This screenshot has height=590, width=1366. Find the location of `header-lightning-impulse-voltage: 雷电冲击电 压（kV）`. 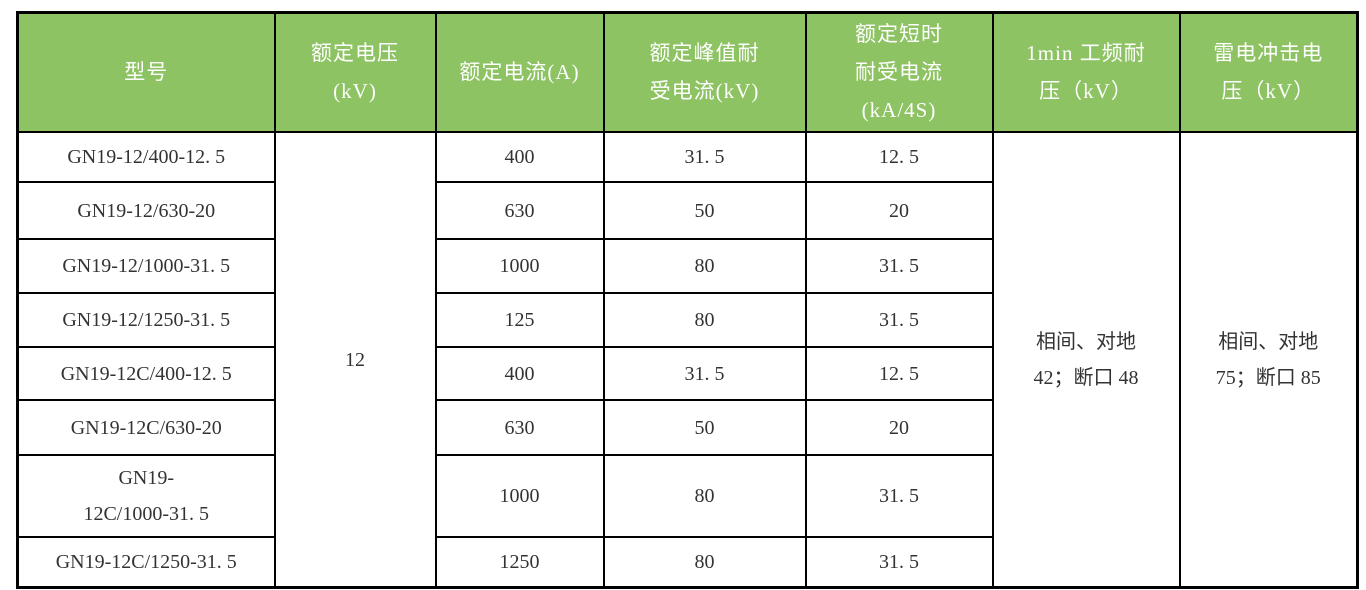

header-lightning-impulse-voltage: 雷电冲击电 压（kV） is located at coordinates (1268, 72).